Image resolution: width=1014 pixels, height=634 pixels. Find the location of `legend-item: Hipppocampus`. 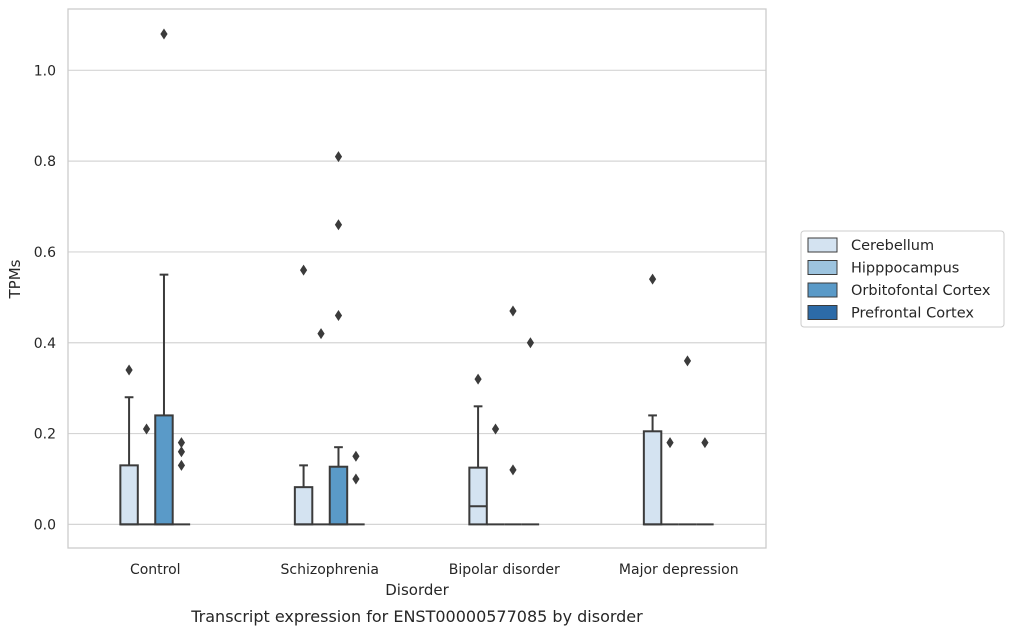

legend-item: Hipppocampus is located at coordinates (883, 268).